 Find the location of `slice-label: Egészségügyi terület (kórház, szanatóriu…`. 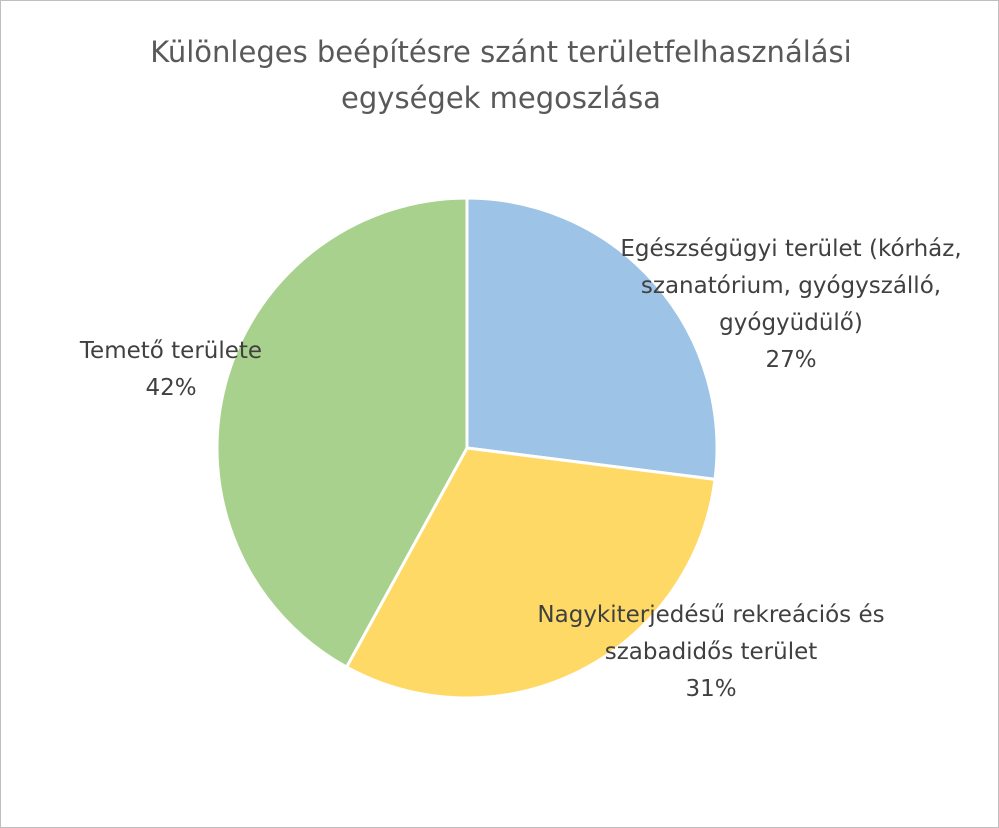

slice-label: Egészségügyi terület (kórház, szanatóriu… is located at coordinates (791, 305).